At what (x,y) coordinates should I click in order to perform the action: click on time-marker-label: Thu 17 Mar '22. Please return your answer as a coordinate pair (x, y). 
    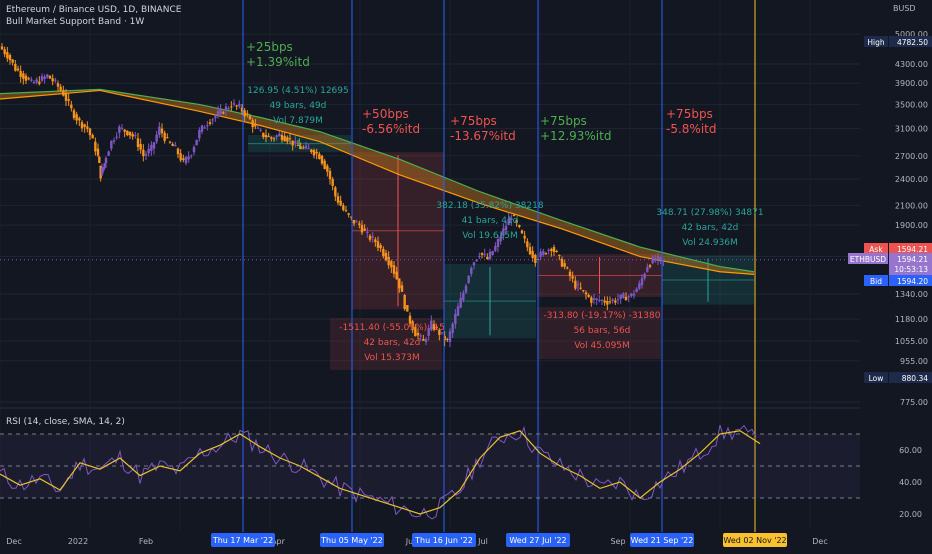
    Looking at the image, I should click on (242, 540).